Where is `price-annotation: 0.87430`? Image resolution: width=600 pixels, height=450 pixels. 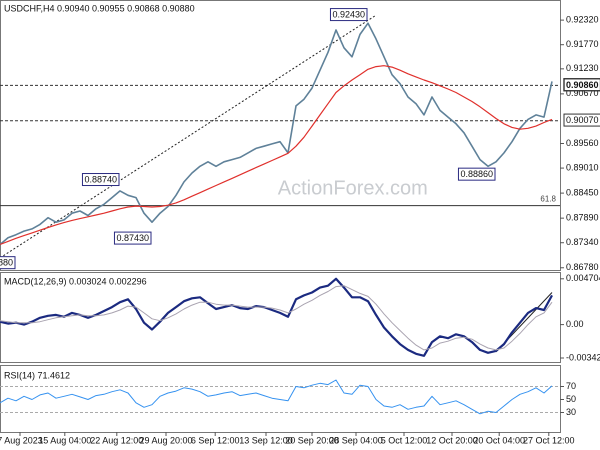 price-annotation: 0.87430 is located at coordinates (132, 238).